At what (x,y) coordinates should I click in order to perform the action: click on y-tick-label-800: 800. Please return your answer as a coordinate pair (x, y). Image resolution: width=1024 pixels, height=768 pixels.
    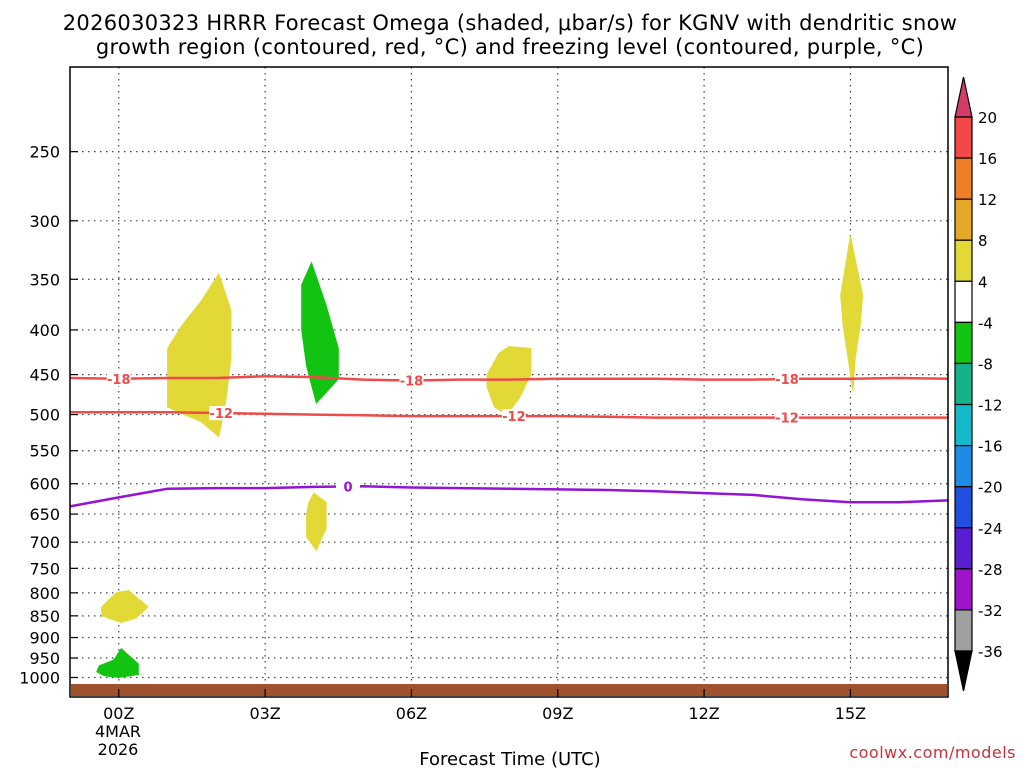
    Looking at the image, I should click on (44, 593).